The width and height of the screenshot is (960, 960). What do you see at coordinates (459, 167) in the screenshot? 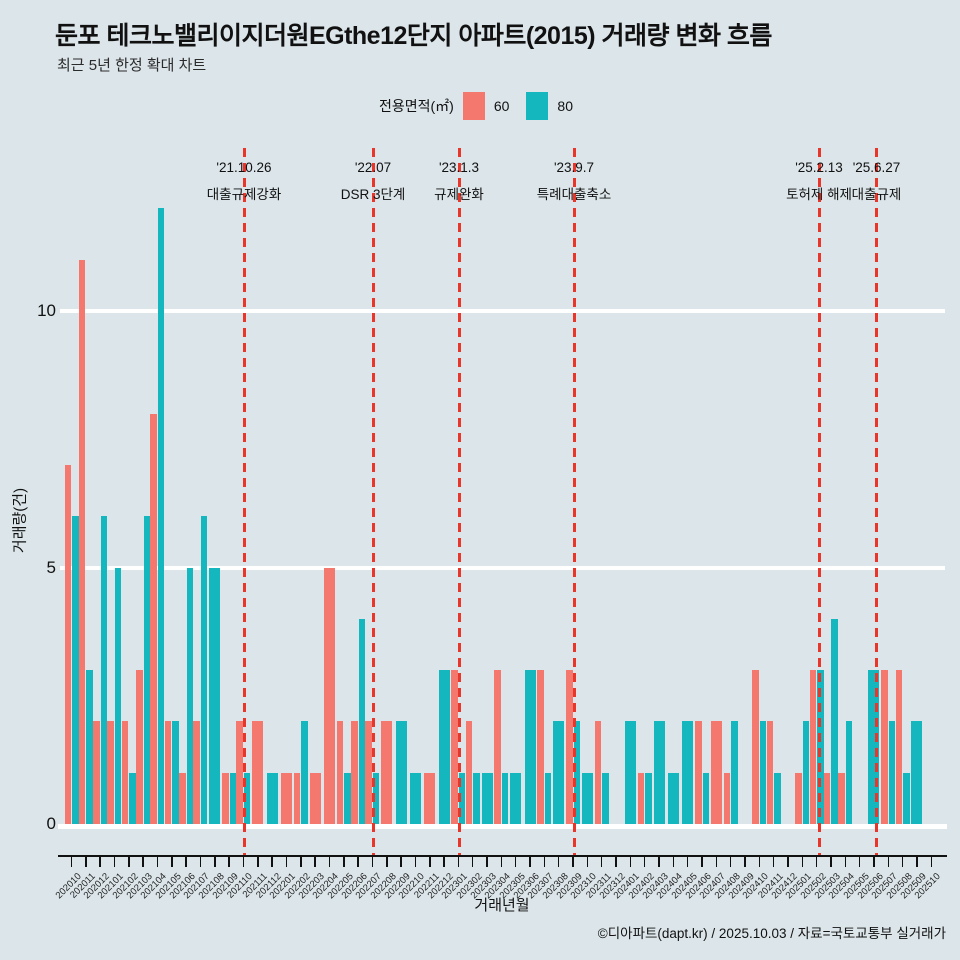
I see `annotation-date: '23.1.3` at bounding box center [459, 167].